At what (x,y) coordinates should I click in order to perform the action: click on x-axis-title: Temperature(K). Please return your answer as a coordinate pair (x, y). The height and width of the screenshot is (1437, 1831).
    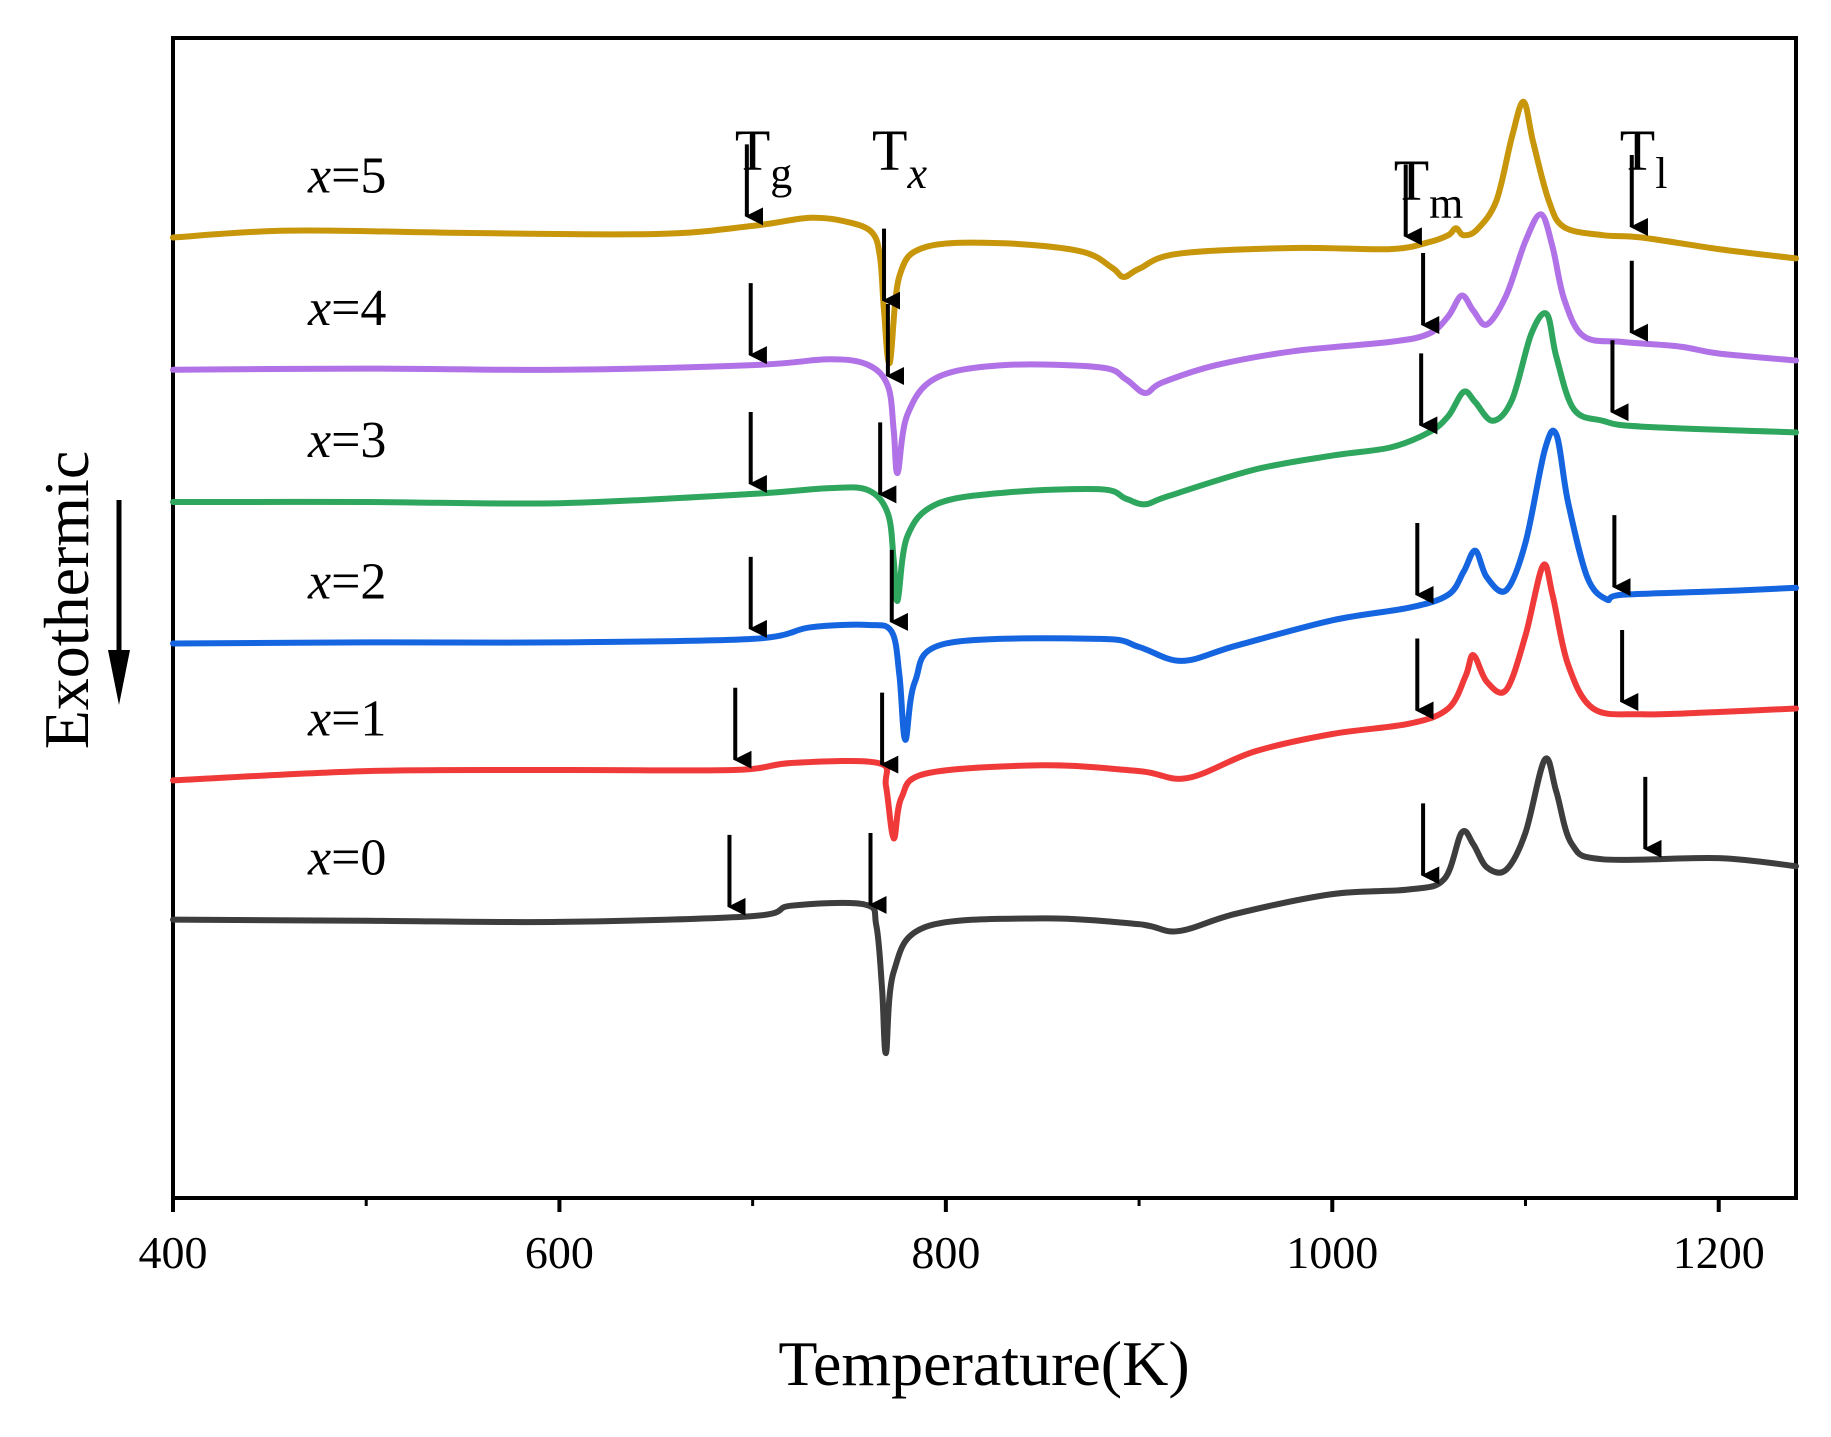
    Looking at the image, I should click on (983, 1363).